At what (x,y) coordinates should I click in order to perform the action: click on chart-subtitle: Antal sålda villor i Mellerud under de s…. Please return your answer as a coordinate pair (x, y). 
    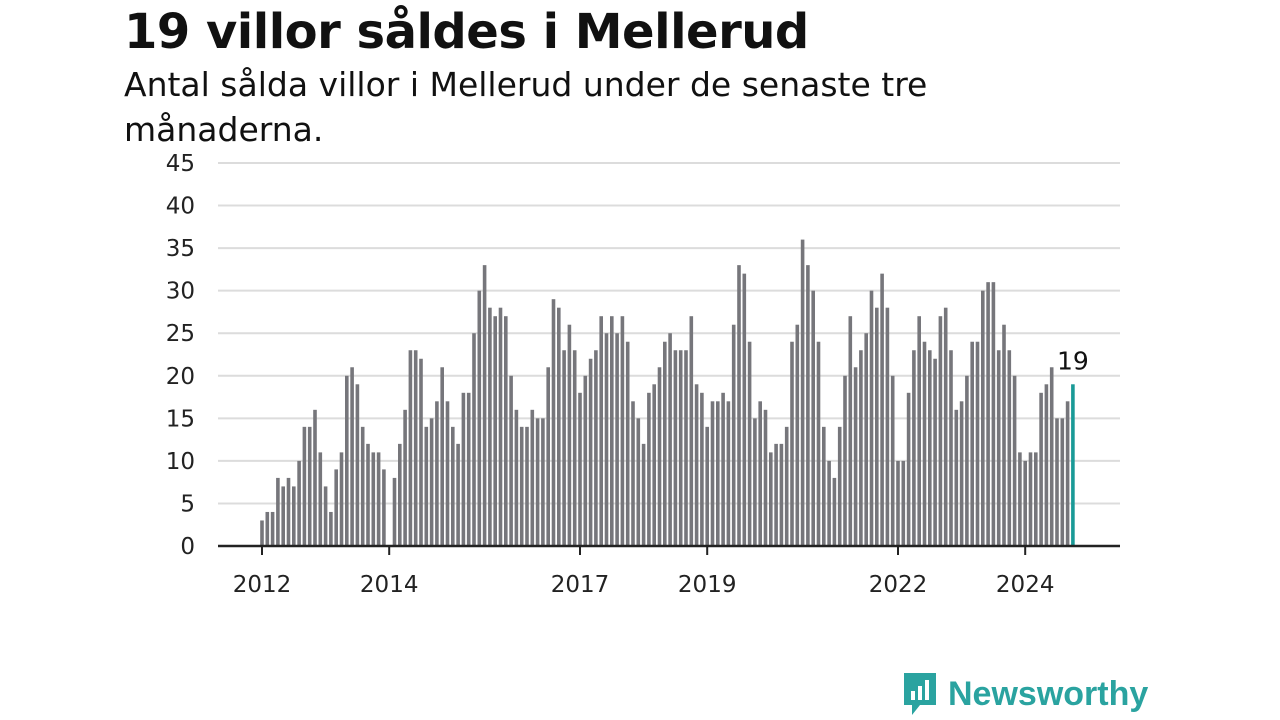
    Looking at the image, I should click on (526, 107).